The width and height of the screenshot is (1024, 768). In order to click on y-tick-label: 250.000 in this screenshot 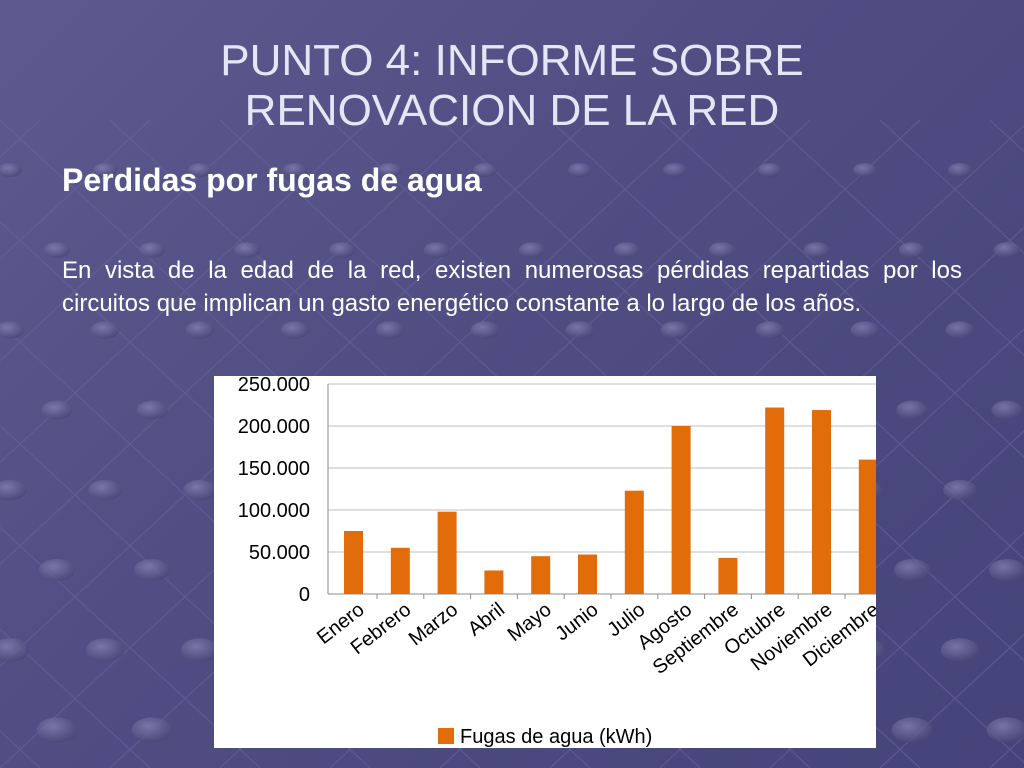, I will do `click(274, 386)`.